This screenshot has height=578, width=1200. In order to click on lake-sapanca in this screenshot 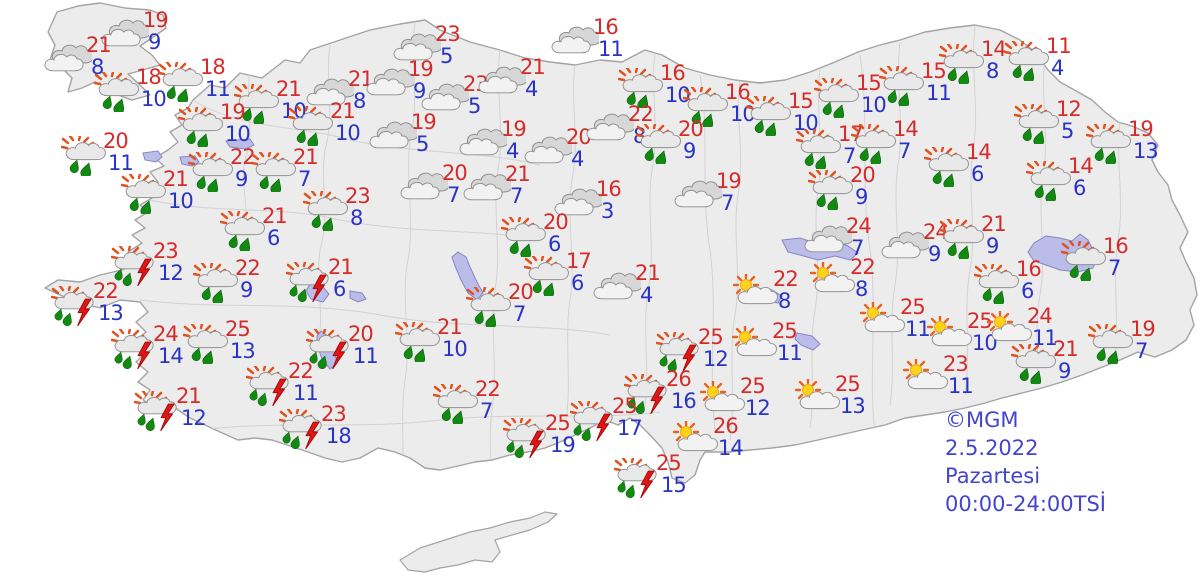, I will do `click(240, 144)`.